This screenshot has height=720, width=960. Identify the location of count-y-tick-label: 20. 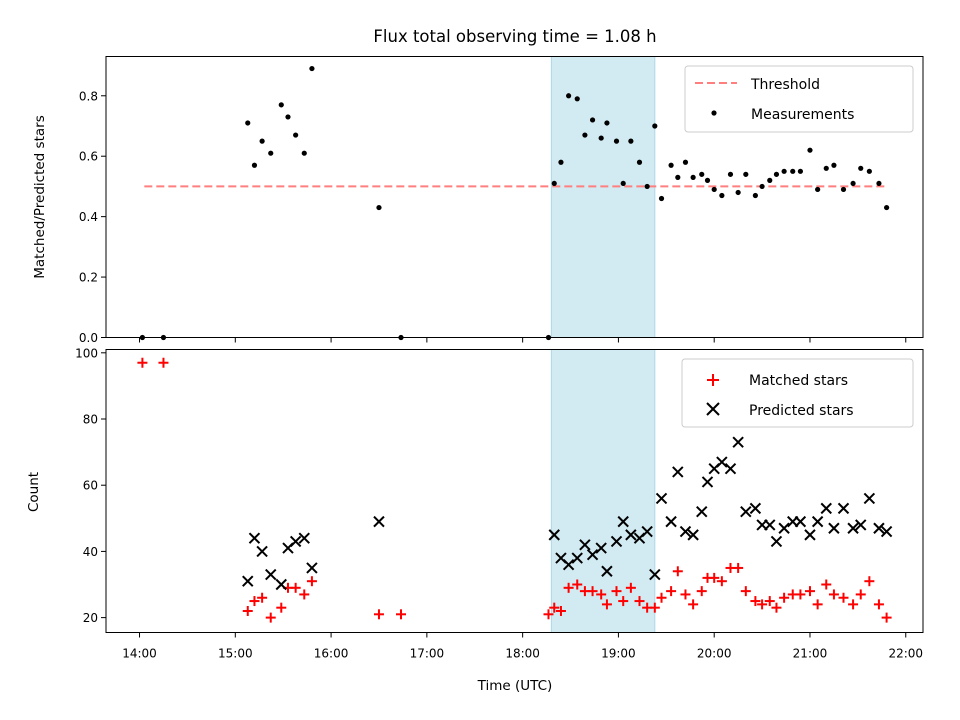
(90, 618).